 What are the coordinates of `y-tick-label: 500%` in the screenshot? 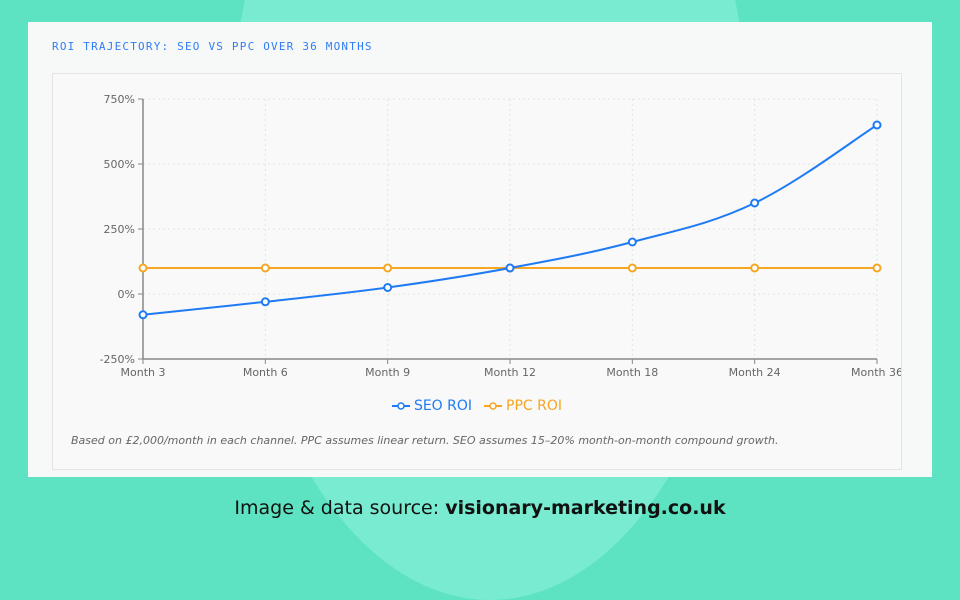 It's located at (119, 164).